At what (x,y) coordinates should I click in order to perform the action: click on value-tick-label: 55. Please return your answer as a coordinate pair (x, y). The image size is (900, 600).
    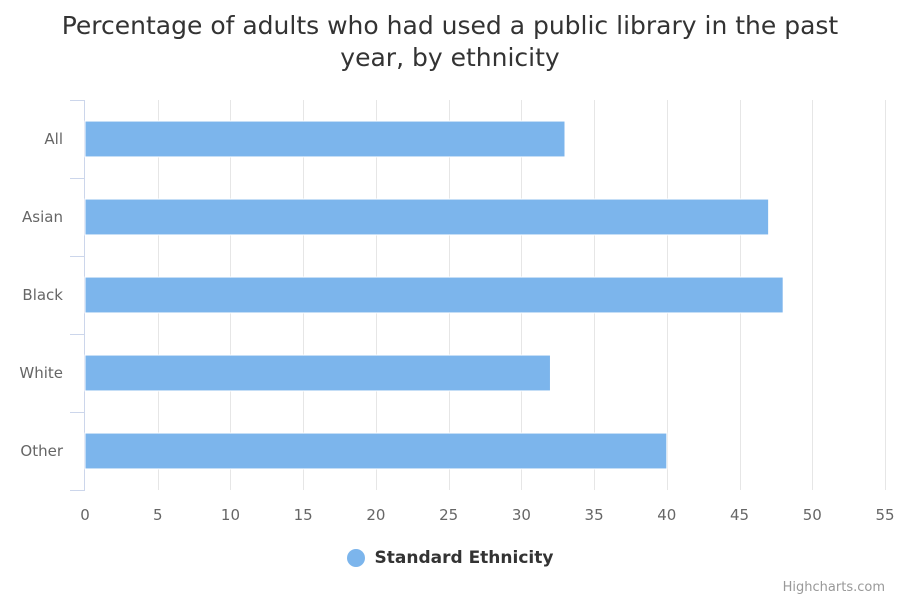
    Looking at the image, I should click on (884, 515).